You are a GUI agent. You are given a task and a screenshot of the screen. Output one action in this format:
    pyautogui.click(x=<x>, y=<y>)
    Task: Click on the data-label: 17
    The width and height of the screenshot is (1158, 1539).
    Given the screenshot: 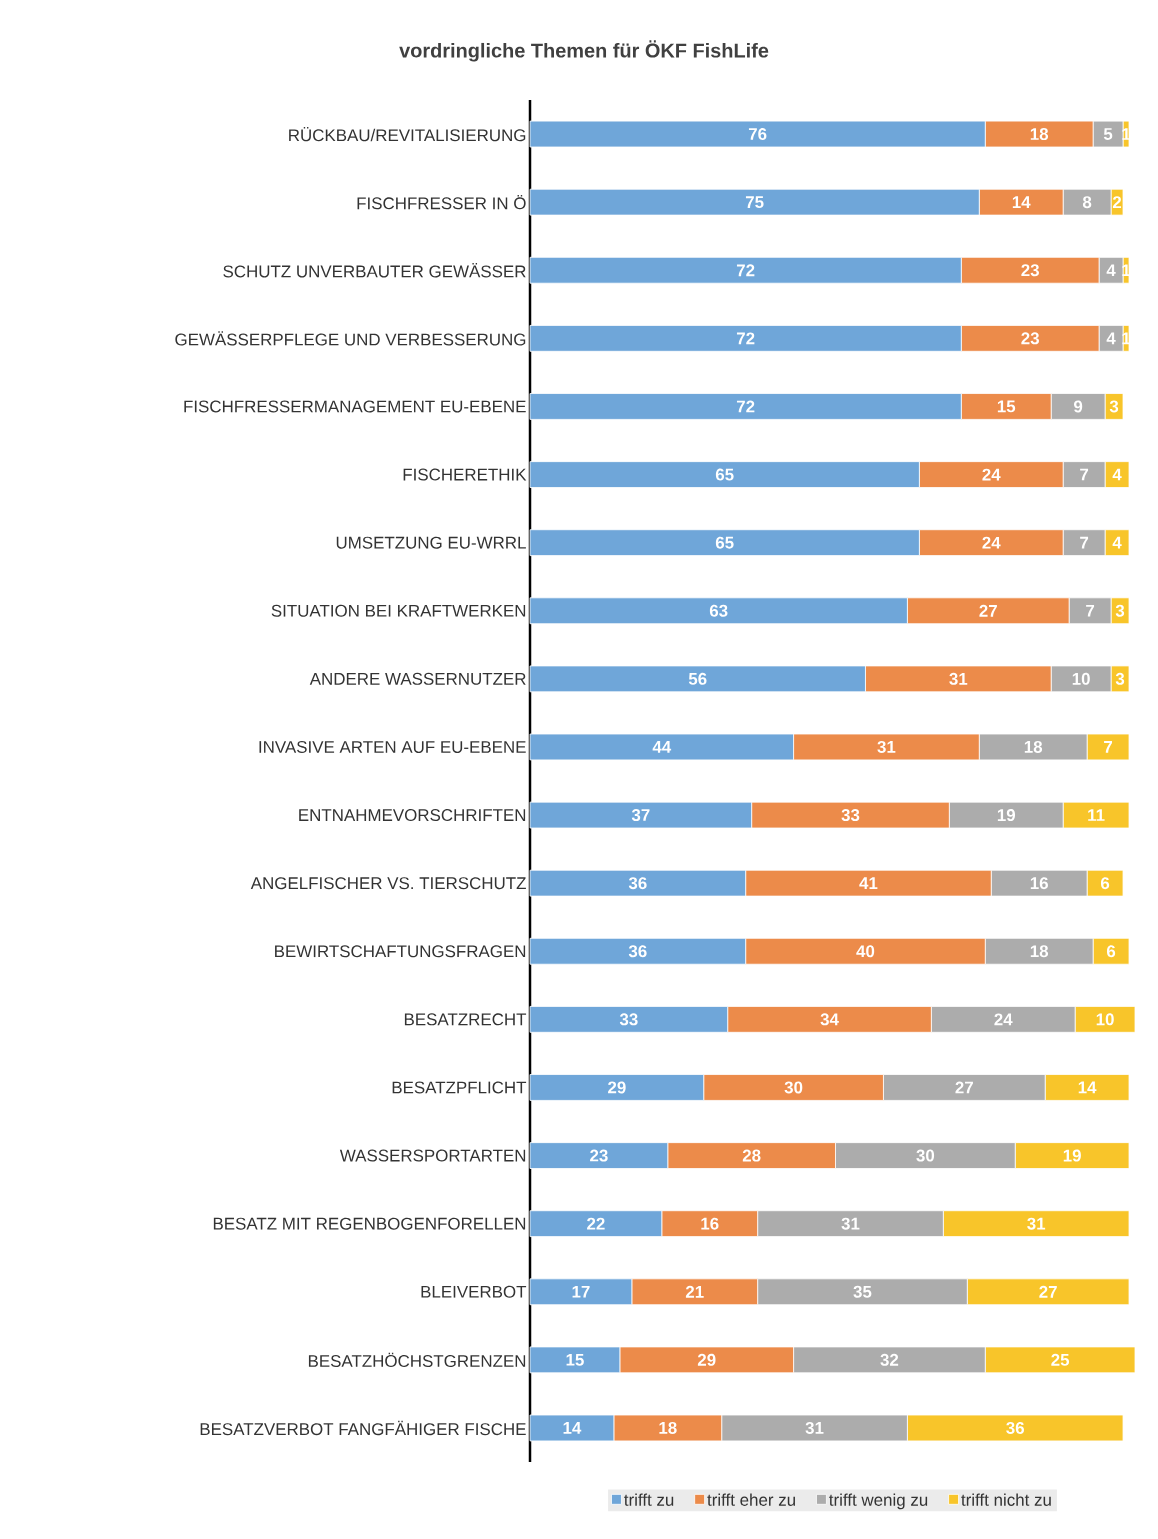 What is the action you would take?
    pyautogui.click(x=581, y=1291)
    